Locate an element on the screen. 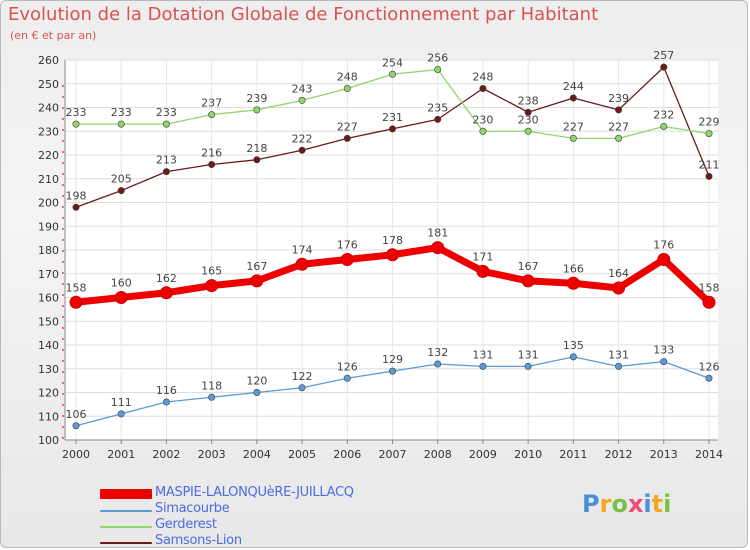  data-label: 178 is located at coordinates (392, 240).